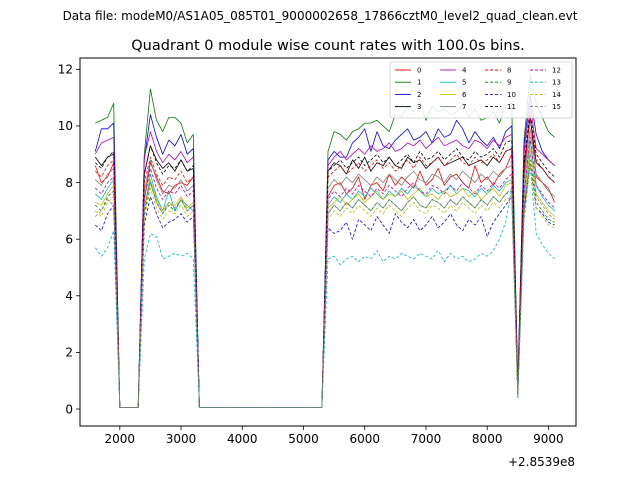 The height and width of the screenshot is (480, 640). Describe the element at coordinates (419, 107) in the screenshot. I see `legend-label-3: 3` at that location.